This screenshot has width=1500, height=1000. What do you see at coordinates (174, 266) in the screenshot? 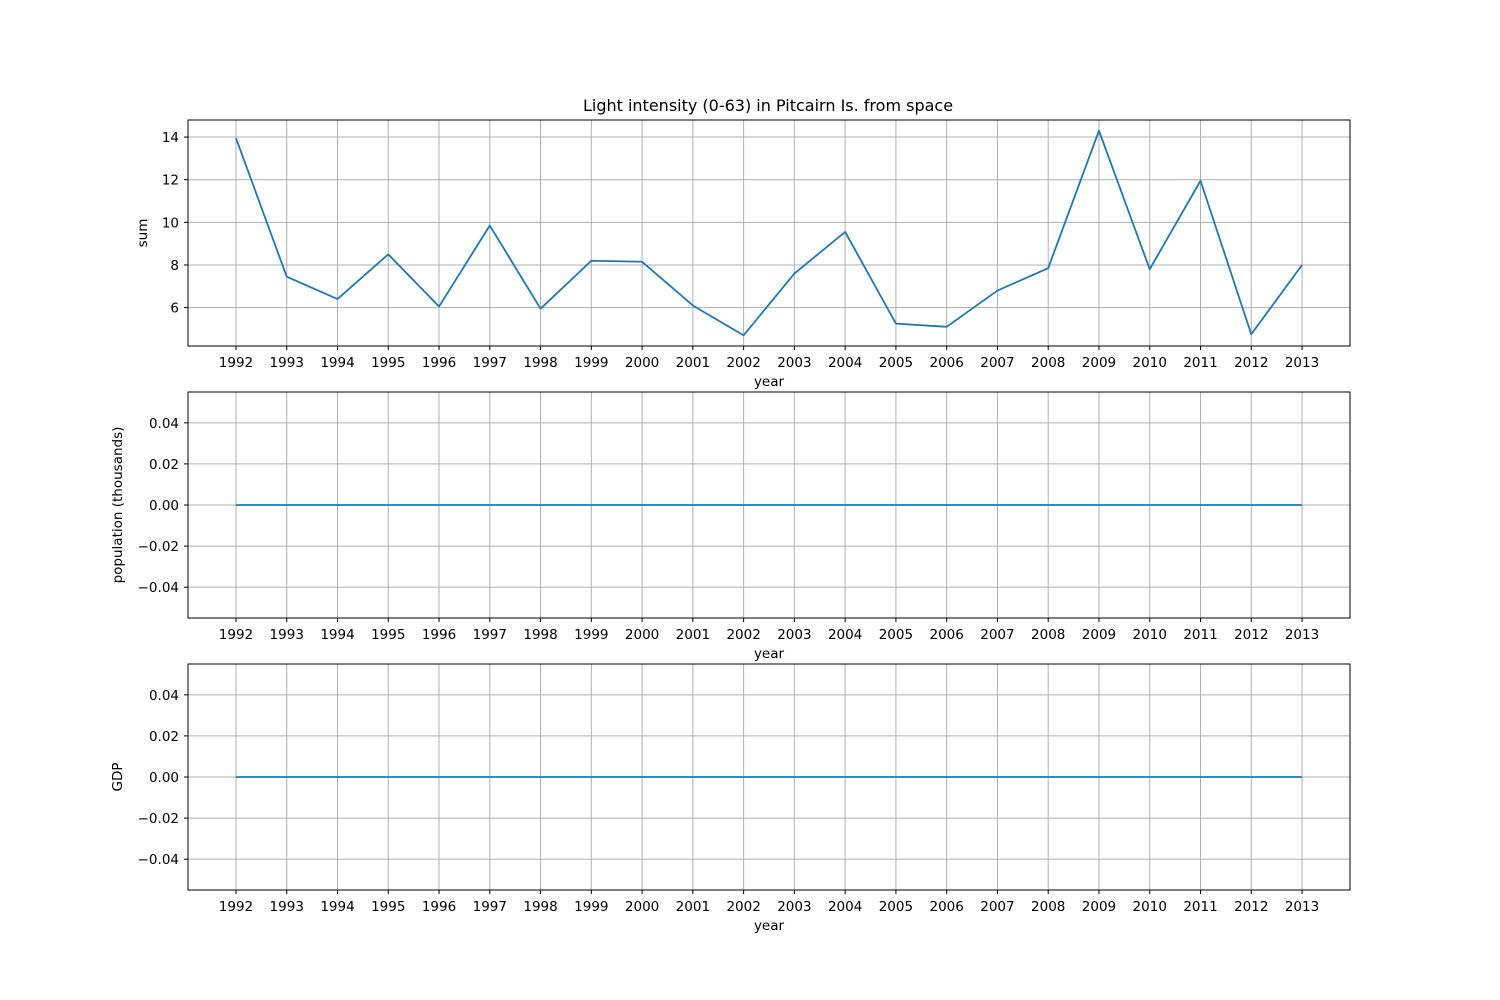
I see `y-tick-label: 8` at bounding box center [174, 266].